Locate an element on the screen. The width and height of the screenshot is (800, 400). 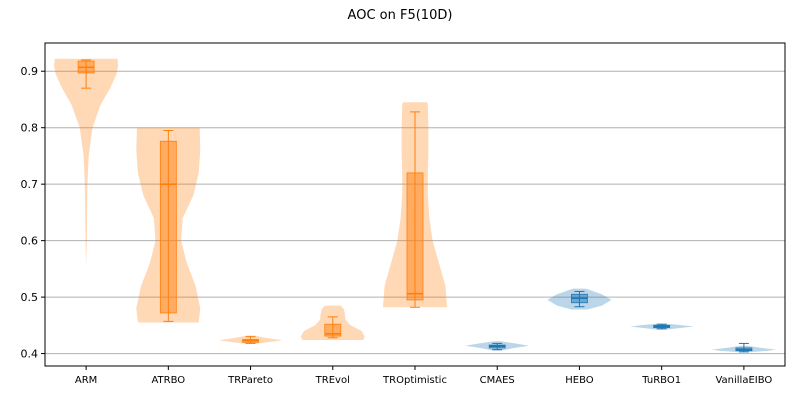
x-tick-label: ATRBO is located at coordinates (168, 380).